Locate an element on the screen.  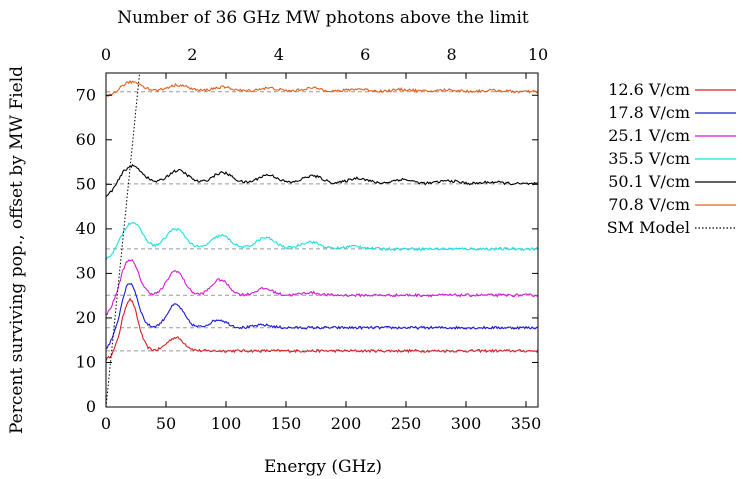
x-tick-label: 100 is located at coordinates (226, 423).